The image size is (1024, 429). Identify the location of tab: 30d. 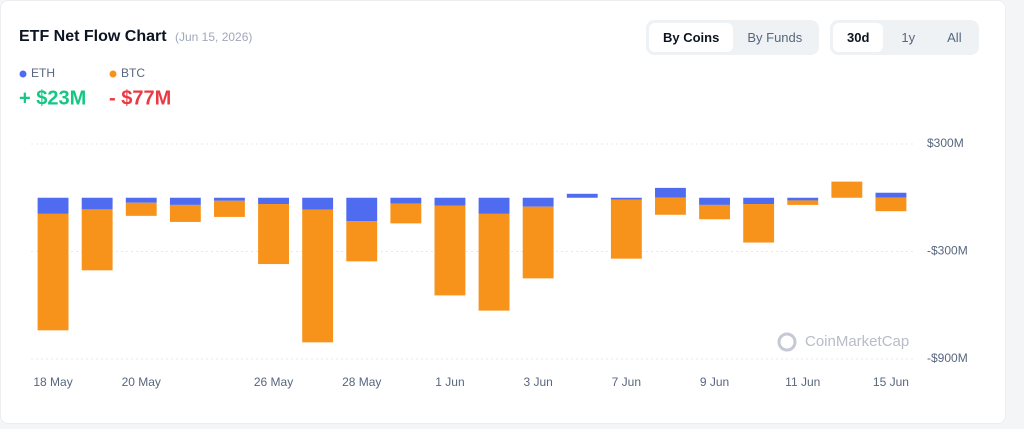
(858, 37).